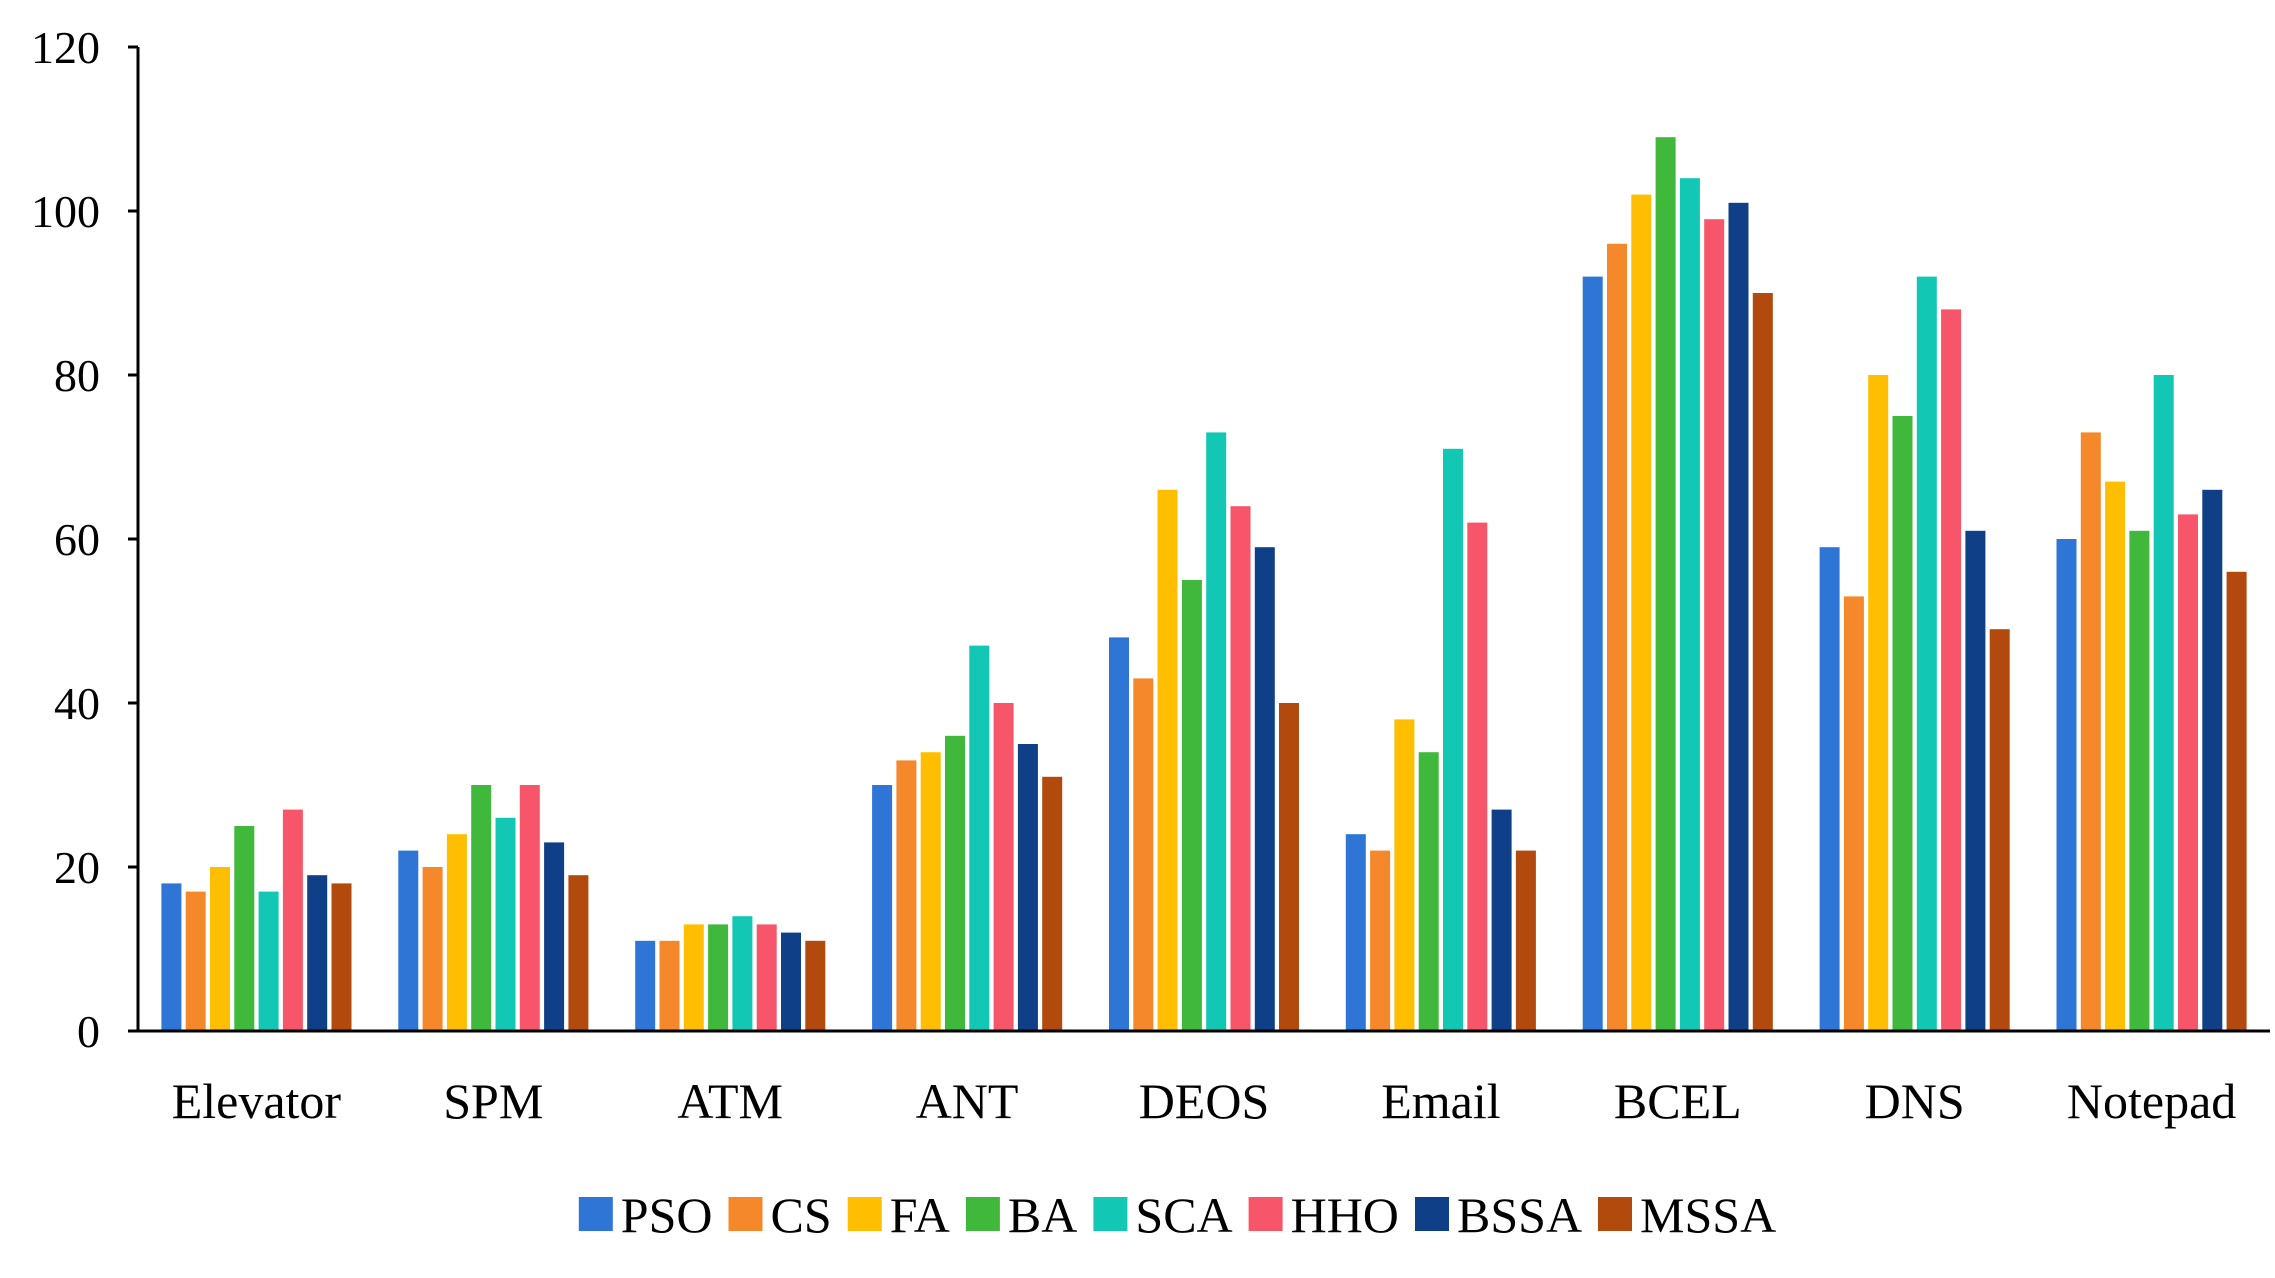  Describe the element at coordinates (955, 883) in the screenshot. I see `bar-ba-ant` at that location.